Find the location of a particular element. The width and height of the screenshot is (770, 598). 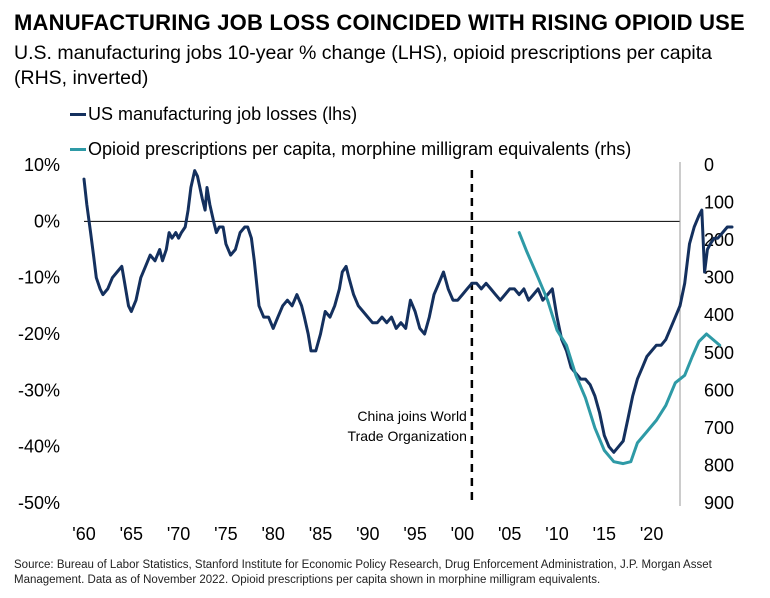

left-tick-label: -30% is located at coordinates (39, 390).